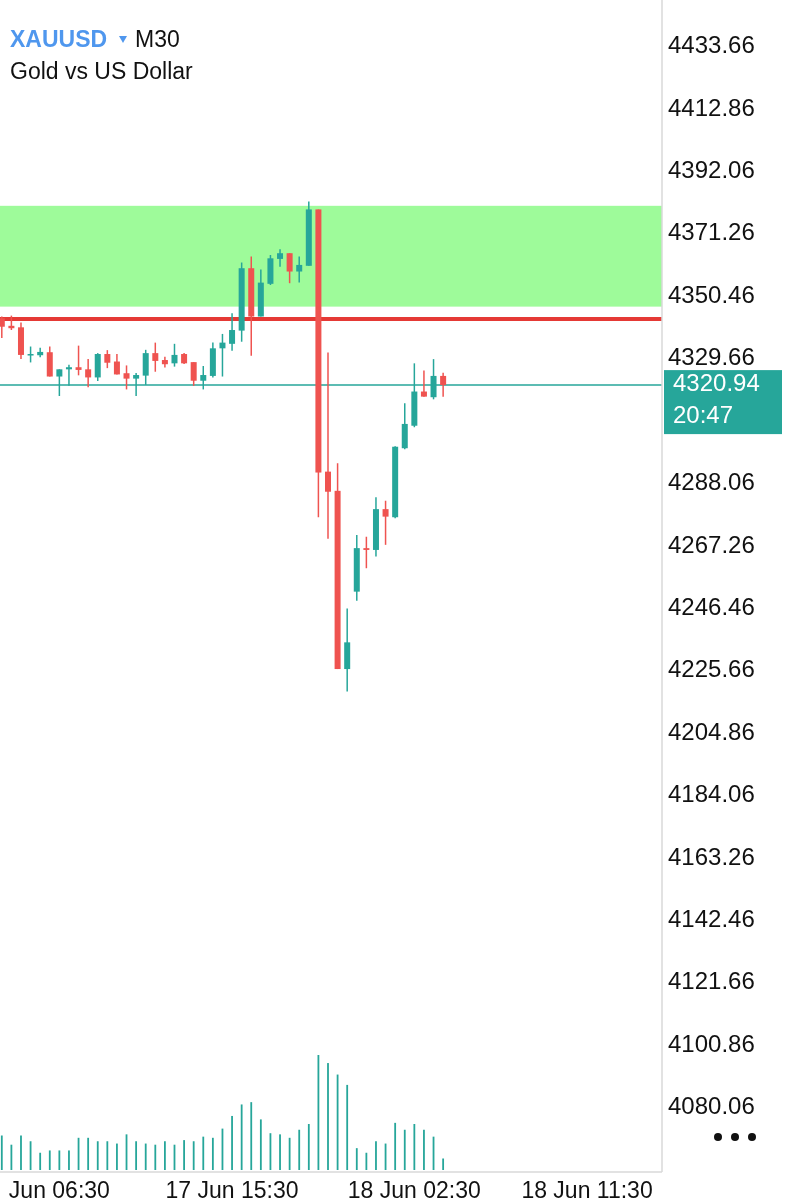 The width and height of the screenshot is (802, 1200). What do you see at coordinates (711, 669) in the screenshot?
I see `y-tick-label: 4225.66` at bounding box center [711, 669].